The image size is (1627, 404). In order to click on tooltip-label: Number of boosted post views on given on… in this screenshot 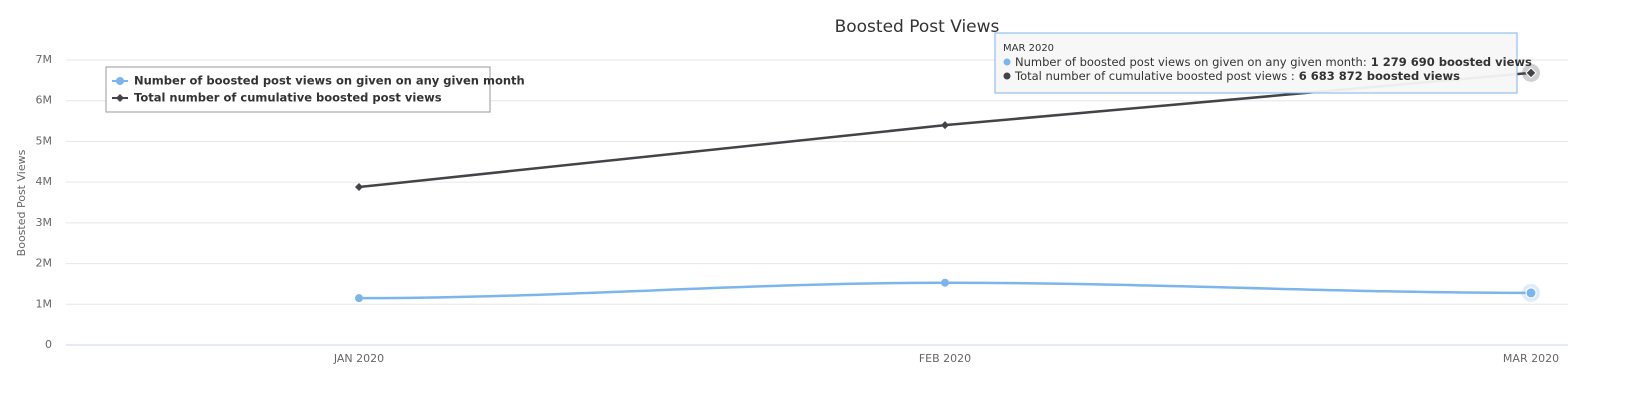, I will do `click(1191, 62)`.